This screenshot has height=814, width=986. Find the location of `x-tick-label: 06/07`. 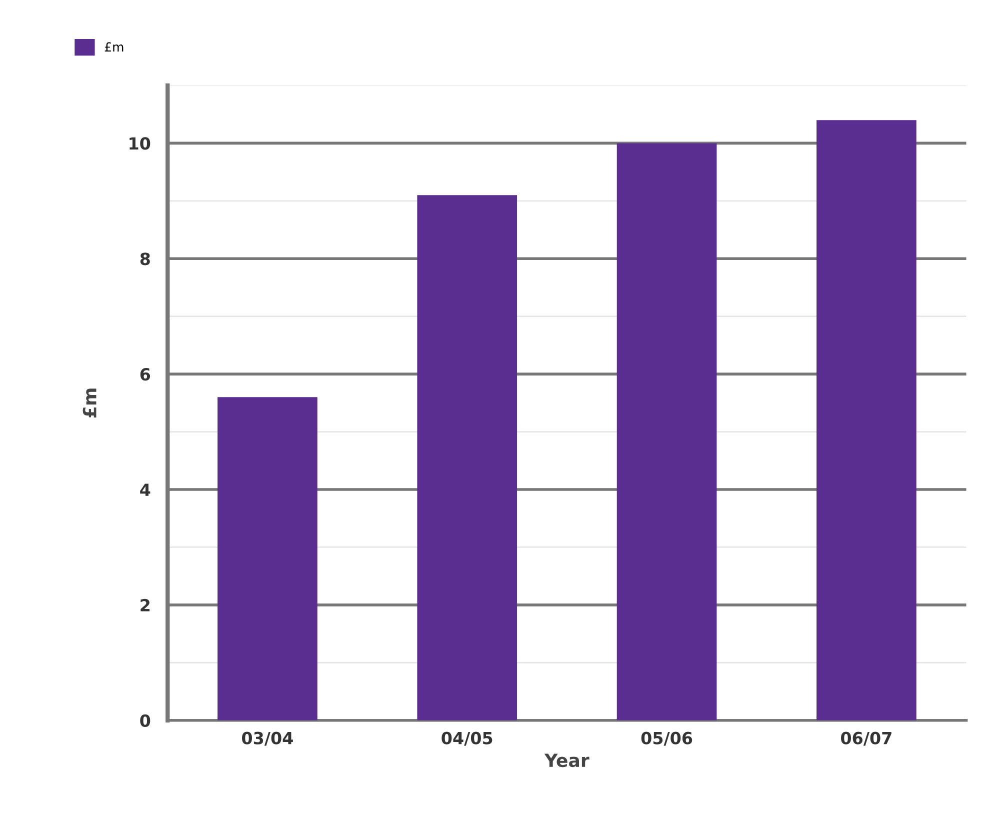

x-tick-label: 06/07 is located at coordinates (866, 739).